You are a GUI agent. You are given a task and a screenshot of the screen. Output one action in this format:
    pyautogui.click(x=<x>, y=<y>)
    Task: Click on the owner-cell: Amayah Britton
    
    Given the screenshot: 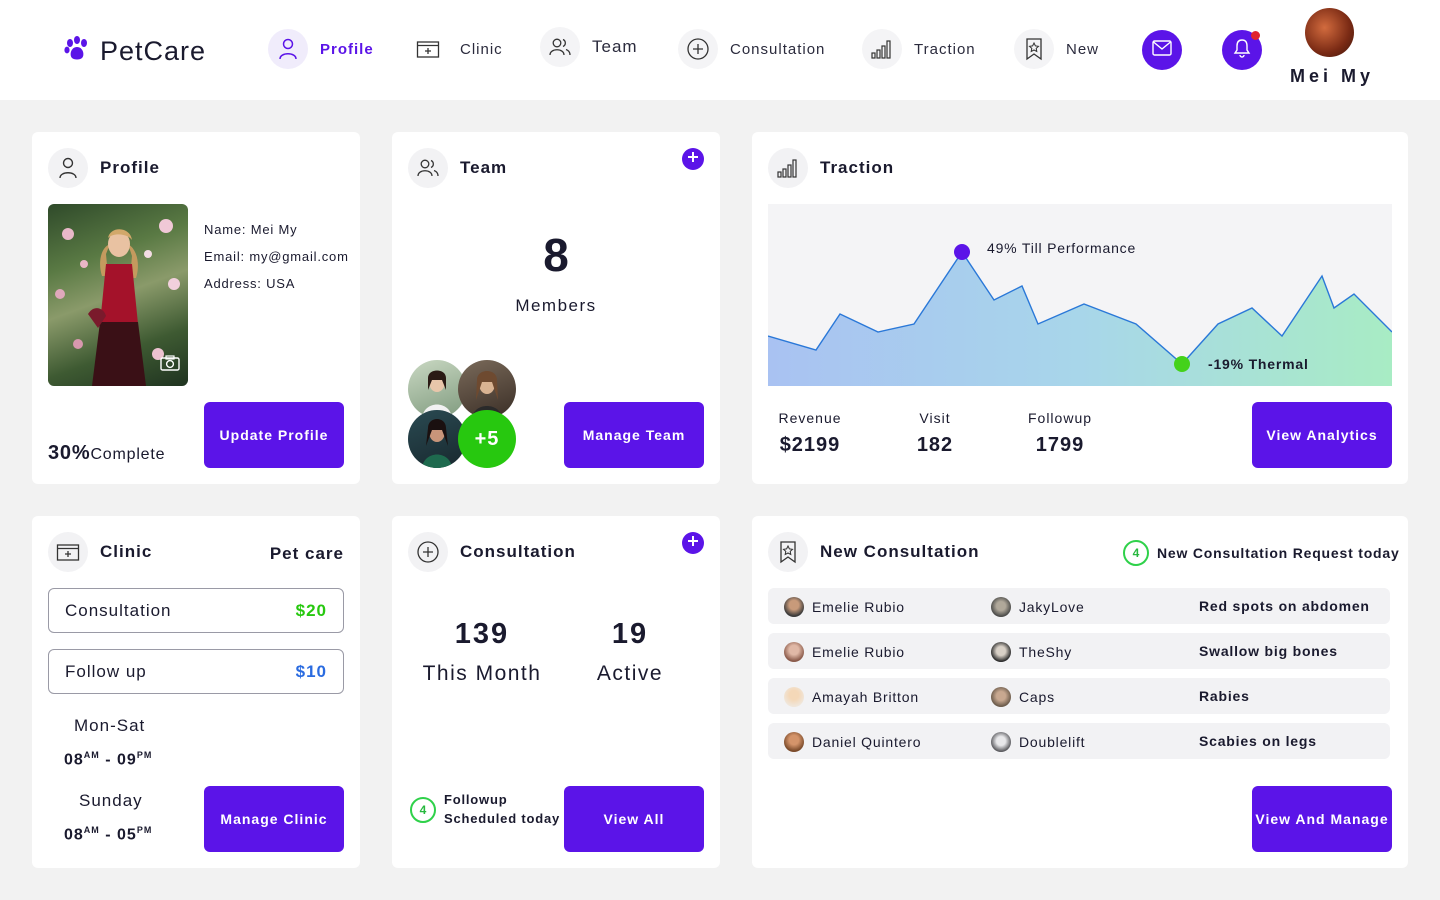 What is the action you would take?
    pyautogui.click(x=851, y=697)
    